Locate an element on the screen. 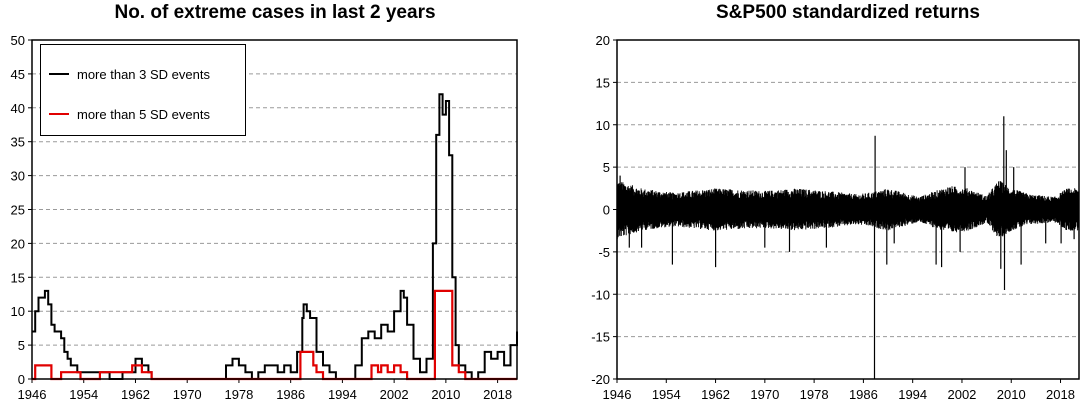 The width and height of the screenshot is (1084, 407). legend-swatch-3sd is located at coordinates (59, 74).